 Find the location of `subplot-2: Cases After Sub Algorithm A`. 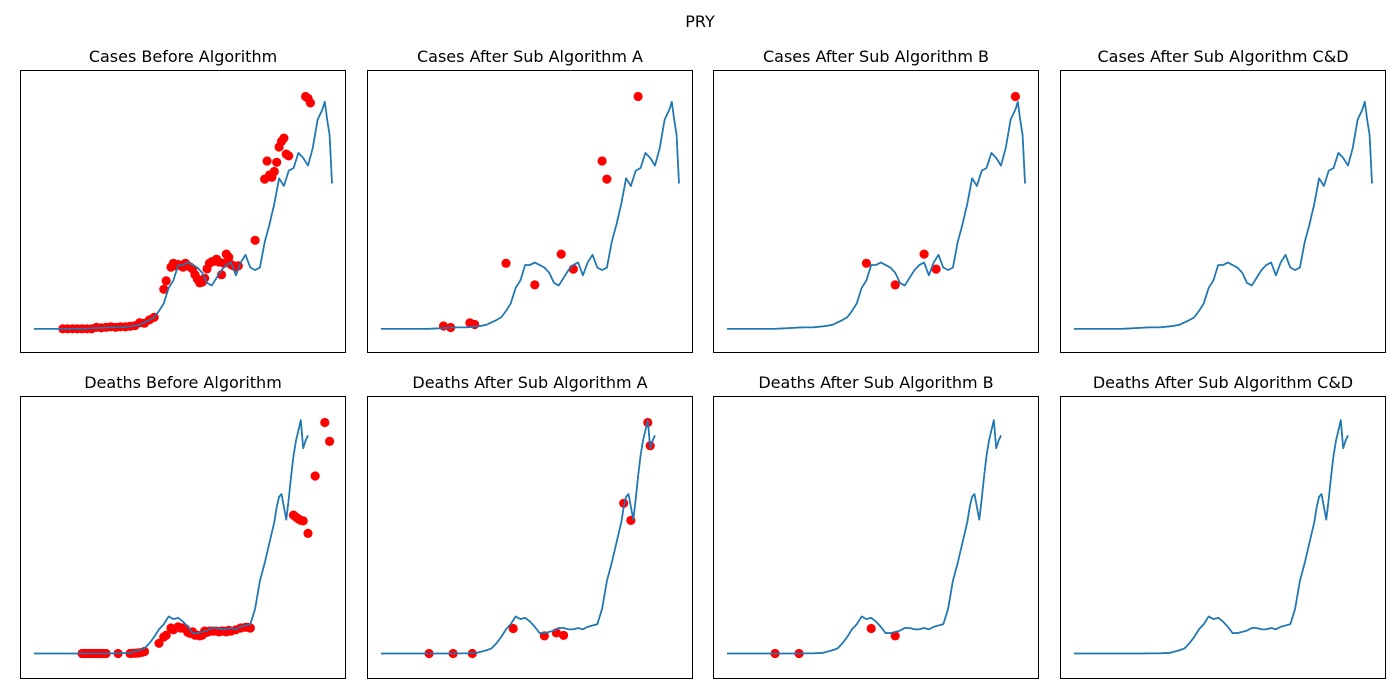

subplot-2: Cases After Sub Algorithm A is located at coordinates (530, 200).